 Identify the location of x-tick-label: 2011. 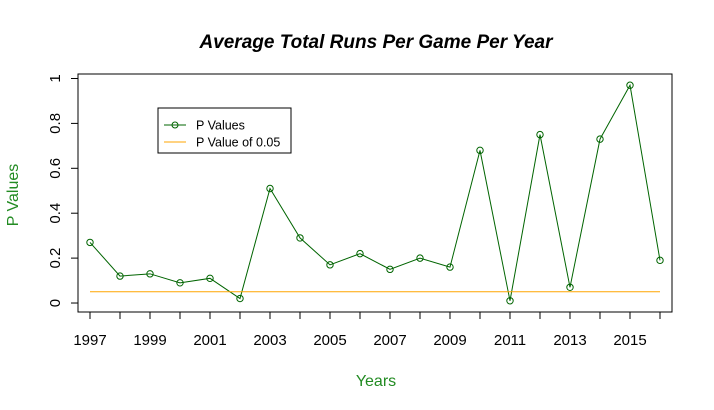
(510, 340).